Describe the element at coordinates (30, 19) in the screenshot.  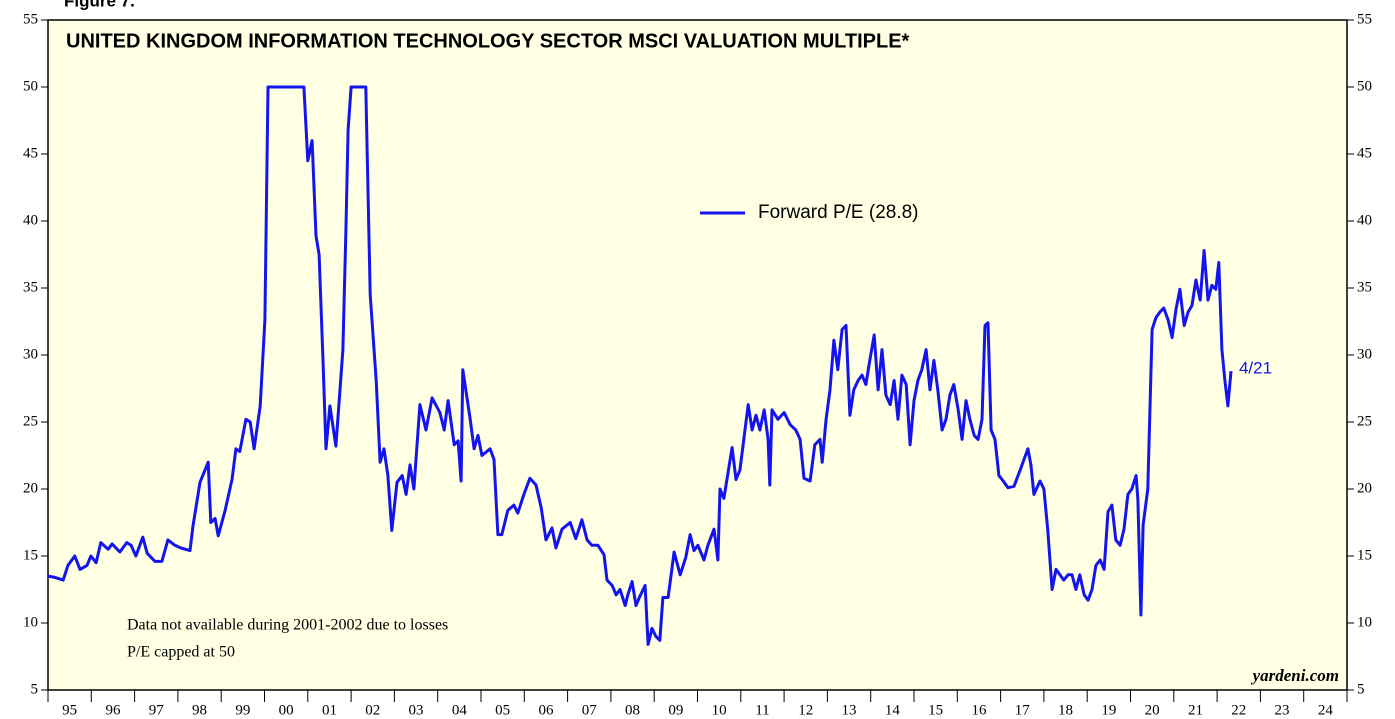
I see `y-tick-label: 55` at that location.